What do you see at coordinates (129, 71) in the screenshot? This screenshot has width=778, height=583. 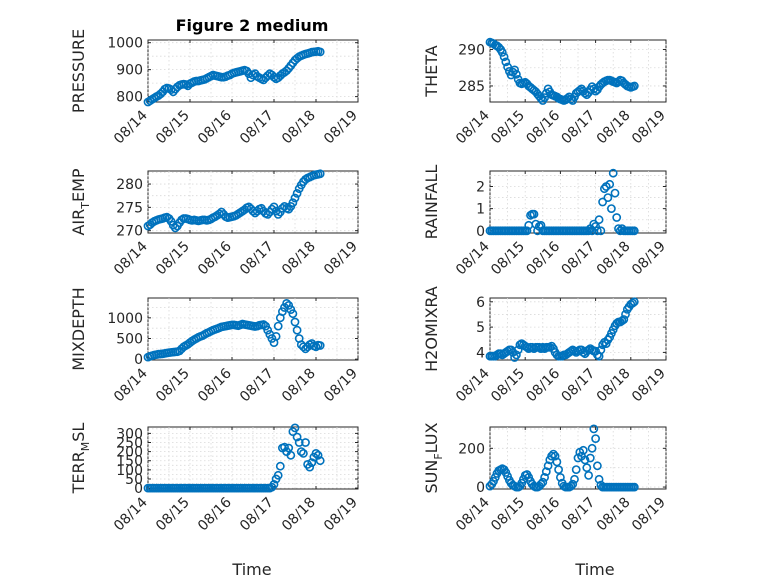 I see `y-tick-label: 900` at bounding box center [129, 71].